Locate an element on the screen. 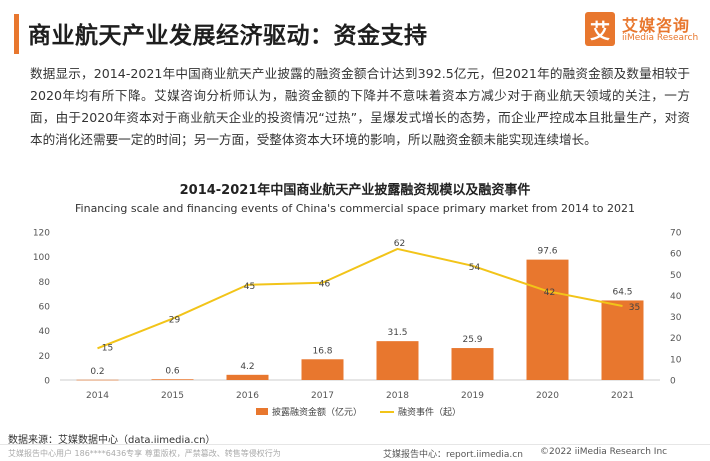 The height and width of the screenshot is (461, 710). bar-value-label: 25.9 is located at coordinates (472, 340).